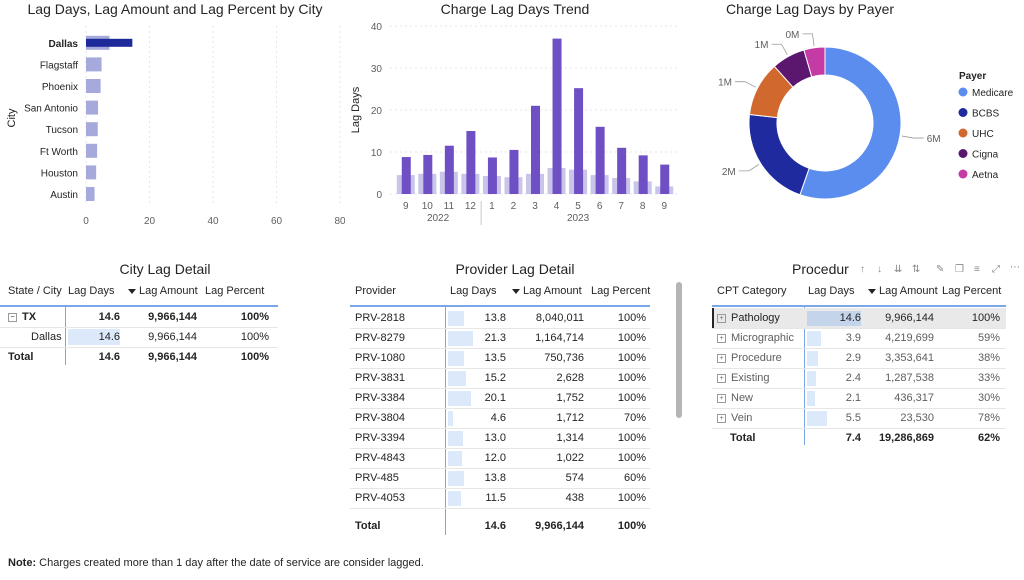  I want to click on table-row: + Vein, so click(734, 418).